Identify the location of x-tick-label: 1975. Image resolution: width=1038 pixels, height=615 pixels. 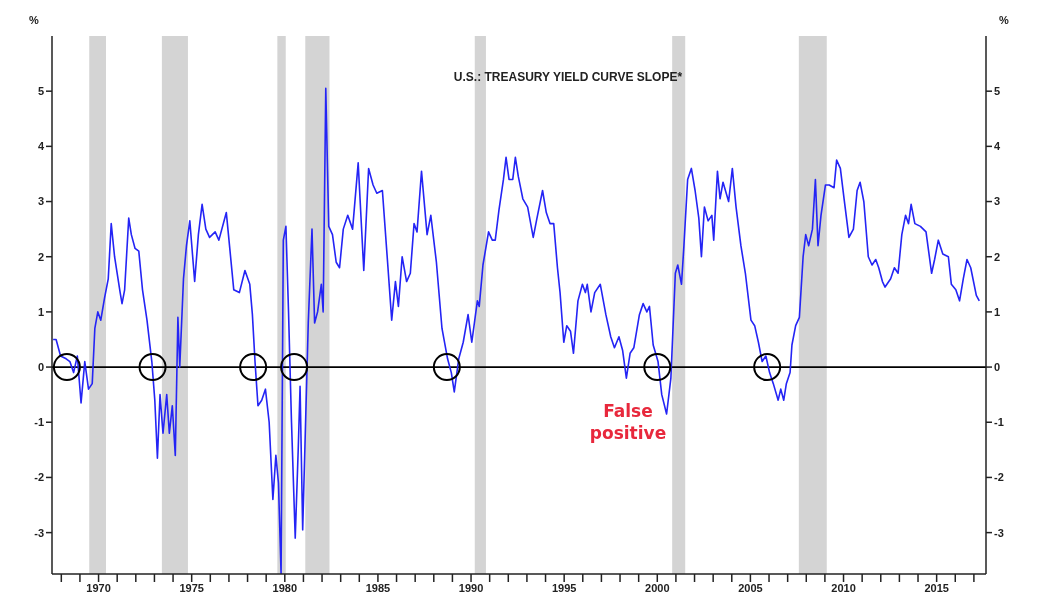
(191, 587).